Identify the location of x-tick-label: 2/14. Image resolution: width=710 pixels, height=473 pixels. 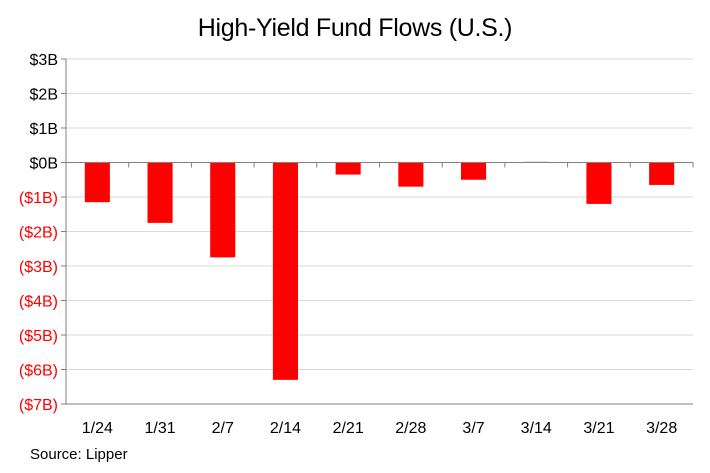
(285, 428).